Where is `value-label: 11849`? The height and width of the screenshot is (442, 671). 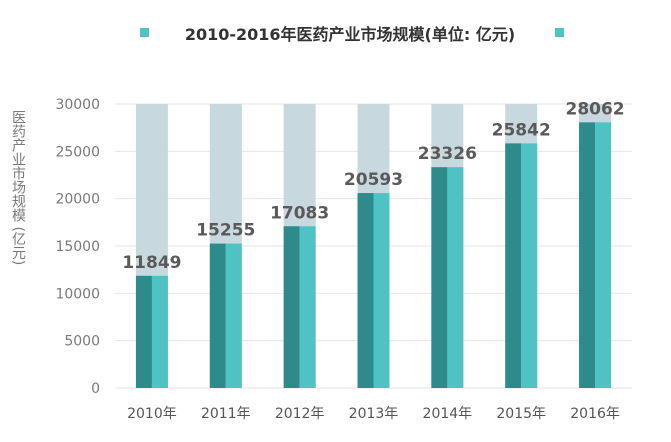 value-label: 11849 is located at coordinates (151, 263).